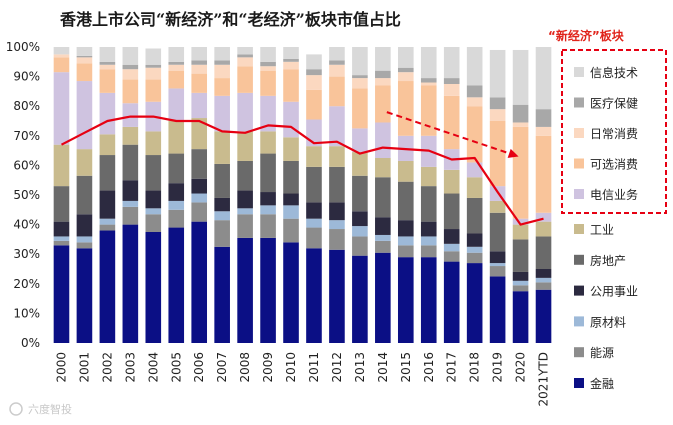 The width and height of the screenshot is (673, 425). I want to click on legend-label: 医疗保健, so click(614, 104).